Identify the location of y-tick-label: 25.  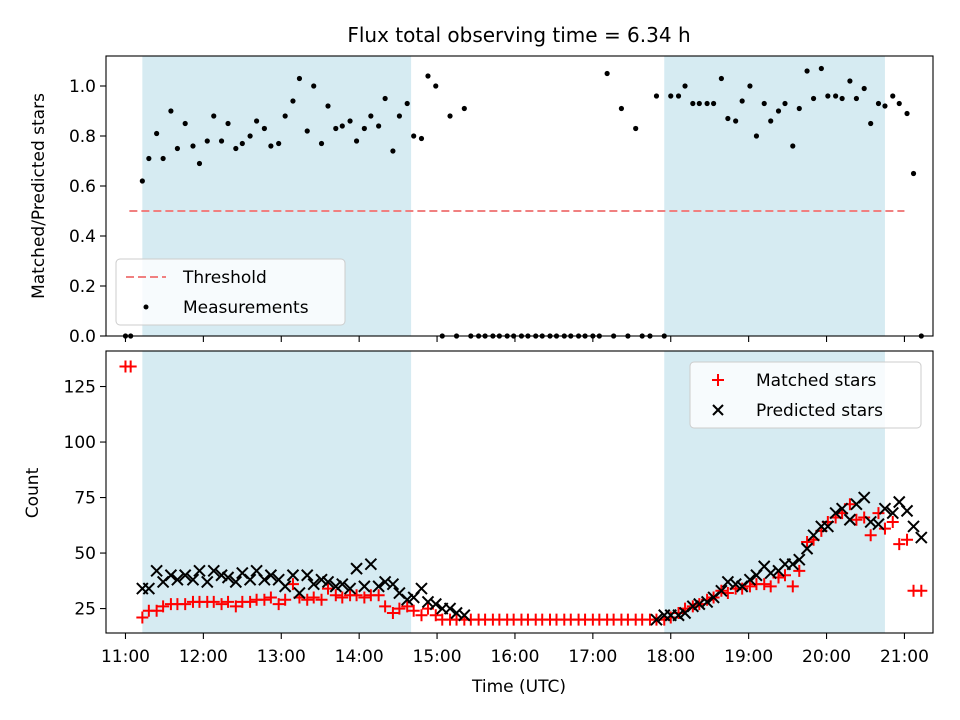
(85, 610).